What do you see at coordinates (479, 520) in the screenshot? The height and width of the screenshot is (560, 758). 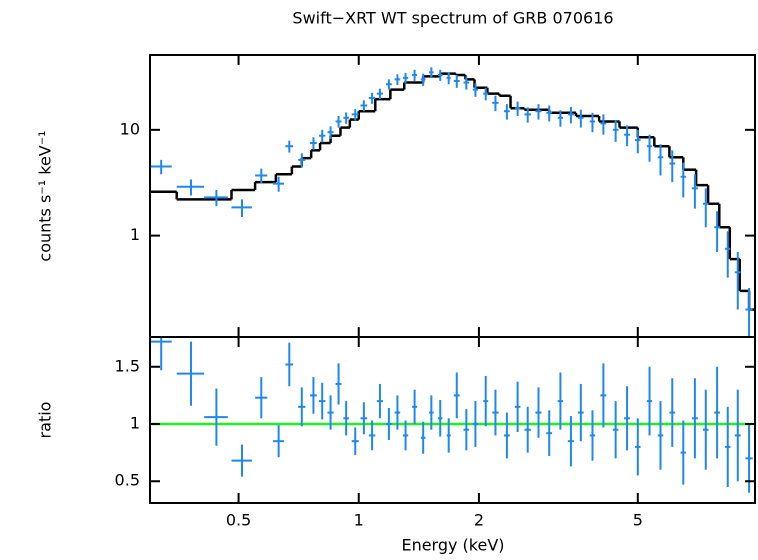 I see `x-tick-label: 2` at bounding box center [479, 520].